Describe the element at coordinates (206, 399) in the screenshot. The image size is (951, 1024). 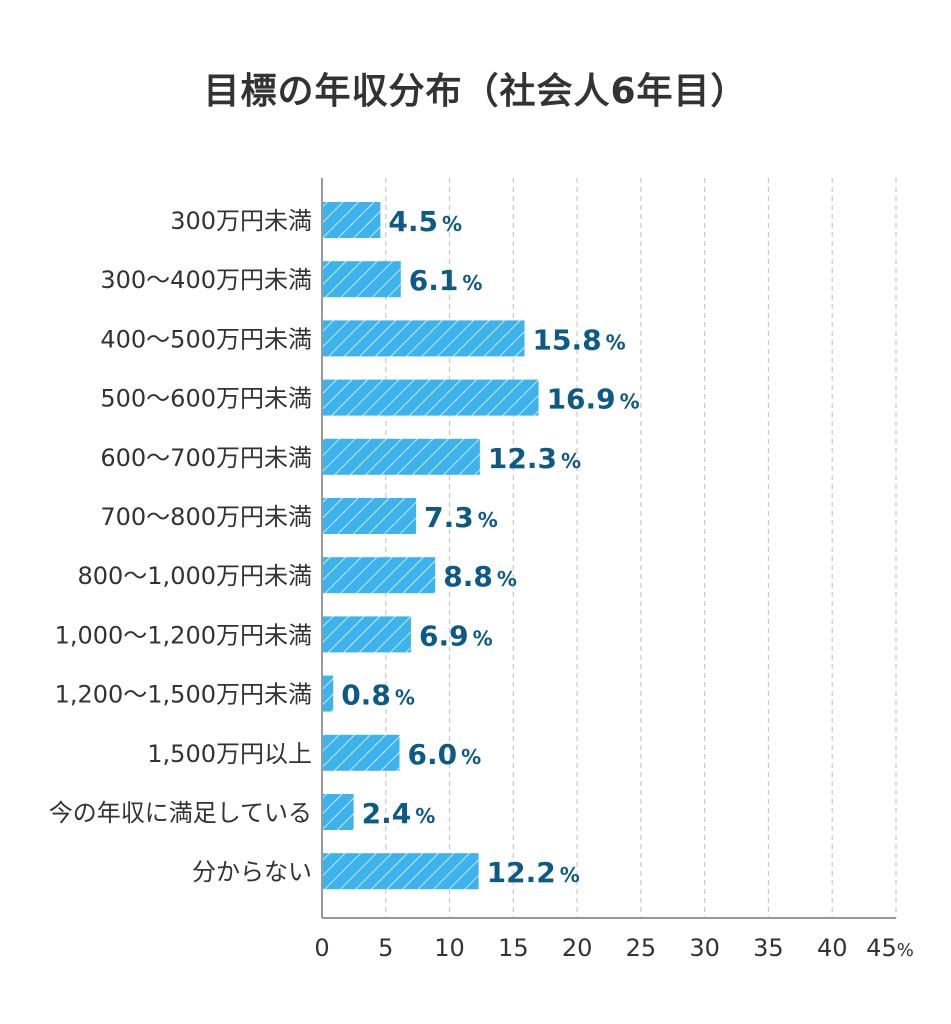
I see `category-label: 500〜600万円未満` at that location.